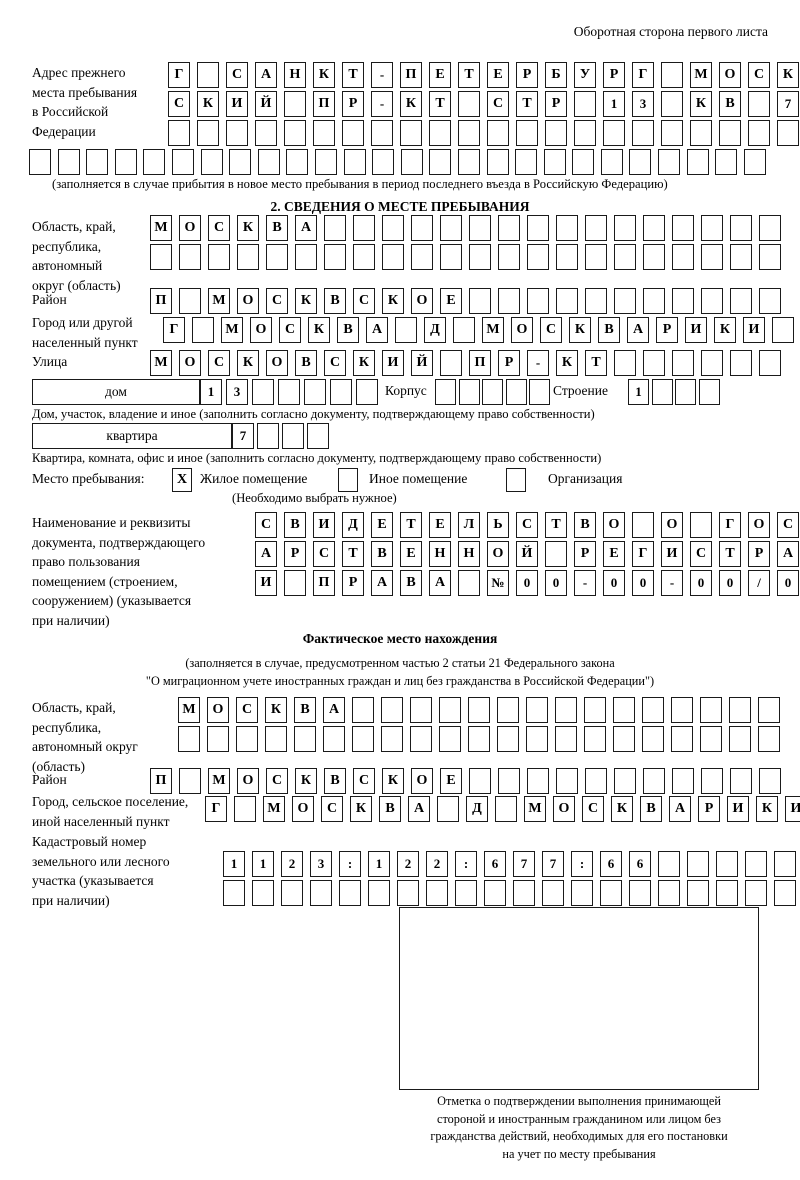 The width and height of the screenshot is (800, 1180). Describe the element at coordinates (585, 583) in the screenshot. I see `grid-cell: -` at that location.